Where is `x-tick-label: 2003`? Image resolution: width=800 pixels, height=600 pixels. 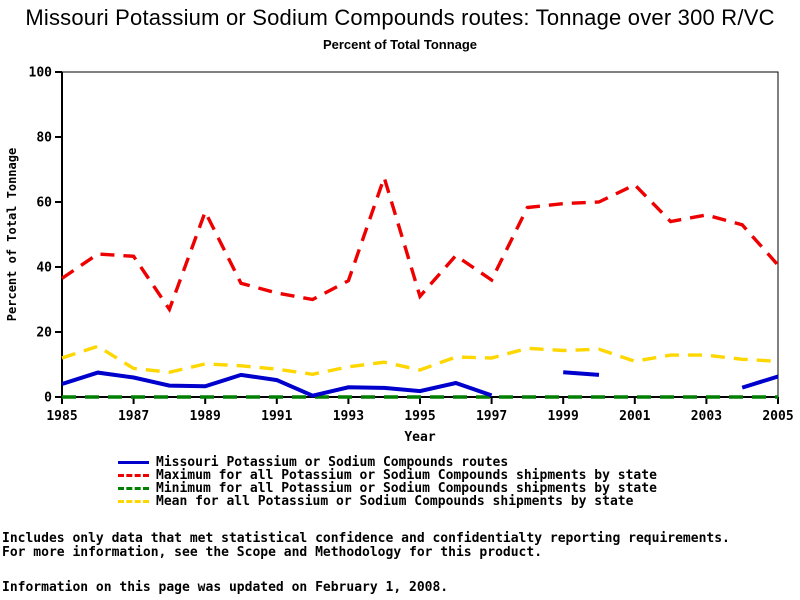 x-tick-label: 2003 is located at coordinates (706, 416).